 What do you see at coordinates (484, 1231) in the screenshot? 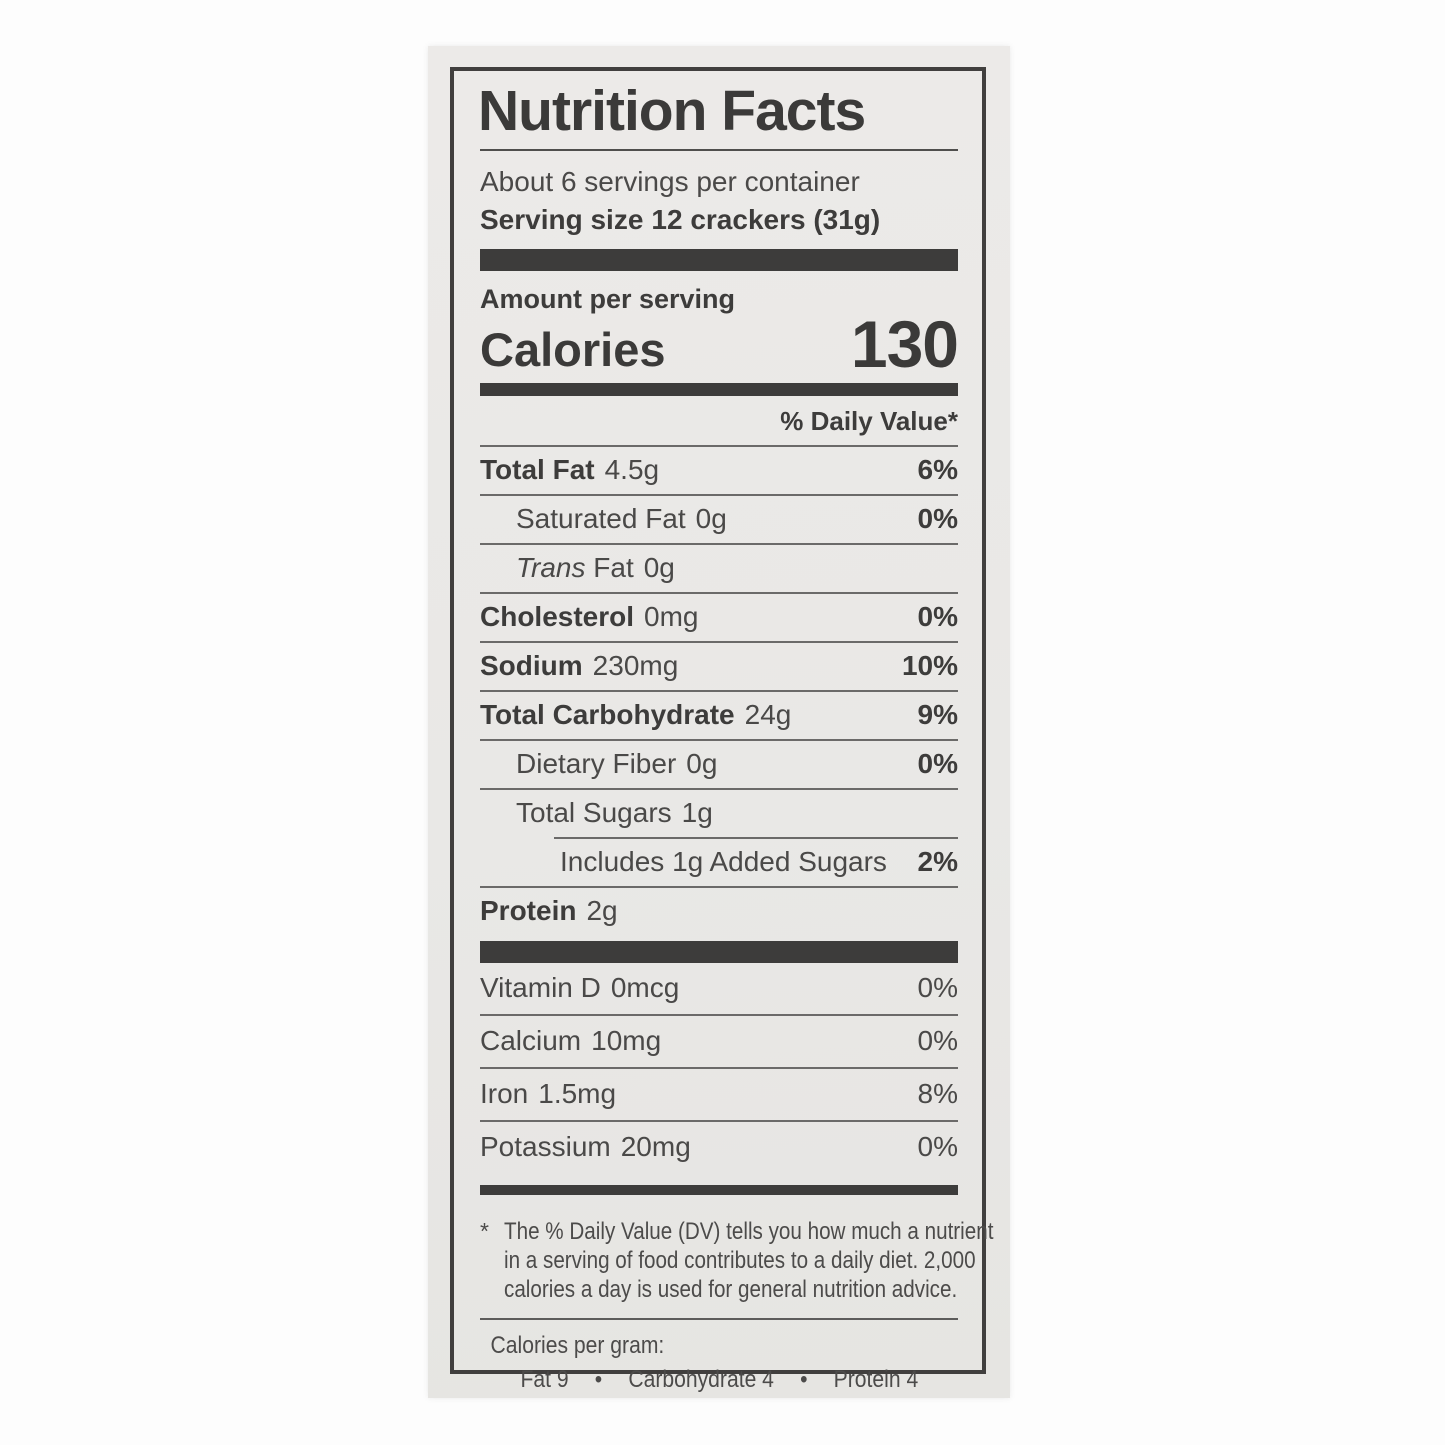
I see `footnote-marker: *` at bounding box center [484, 1231].